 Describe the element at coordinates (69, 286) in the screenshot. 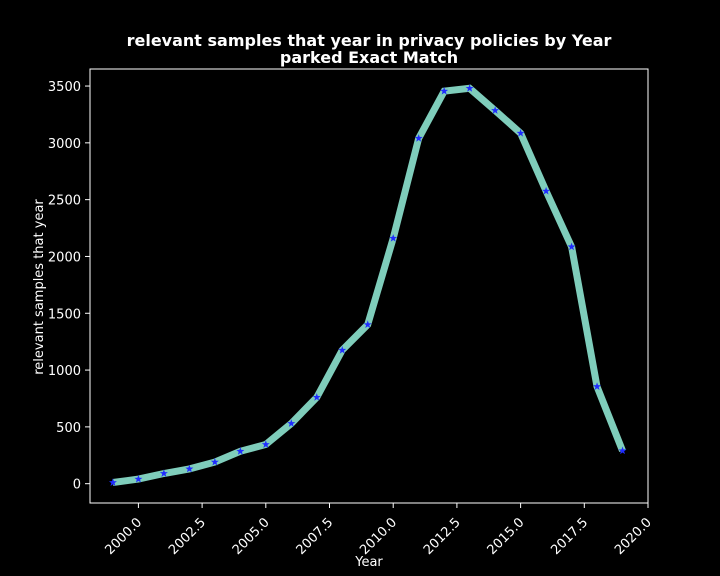

I see `y-axis: 0 500 1000 1500 2000 2500 3000 3500` at that location.